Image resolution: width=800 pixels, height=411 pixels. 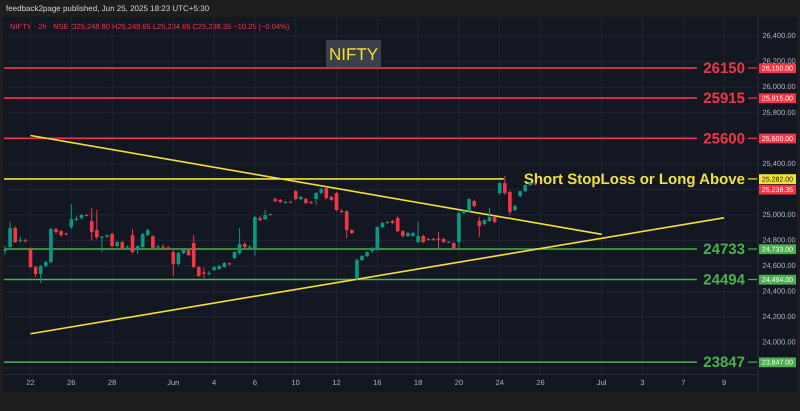 What do you see at coordinates (724, 249) in the screenshot?
I see `ref-line-label: 24733` at bounding box center [724, 249].